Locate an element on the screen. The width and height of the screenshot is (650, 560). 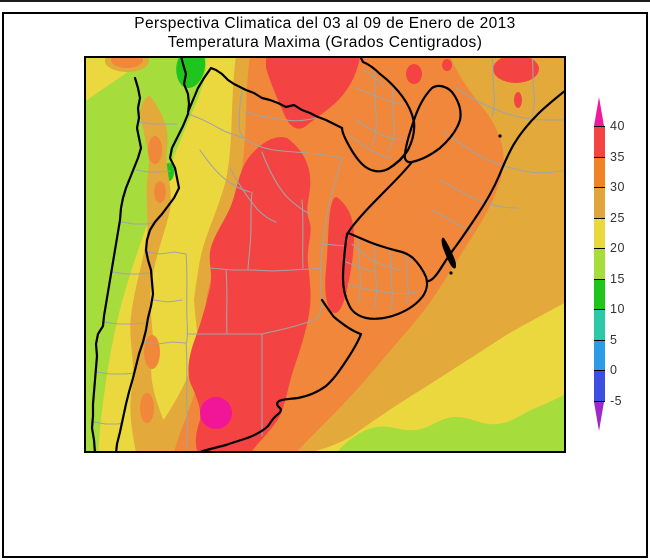
colorbar-tick-label: 35 is located at coordinates (617, 156).